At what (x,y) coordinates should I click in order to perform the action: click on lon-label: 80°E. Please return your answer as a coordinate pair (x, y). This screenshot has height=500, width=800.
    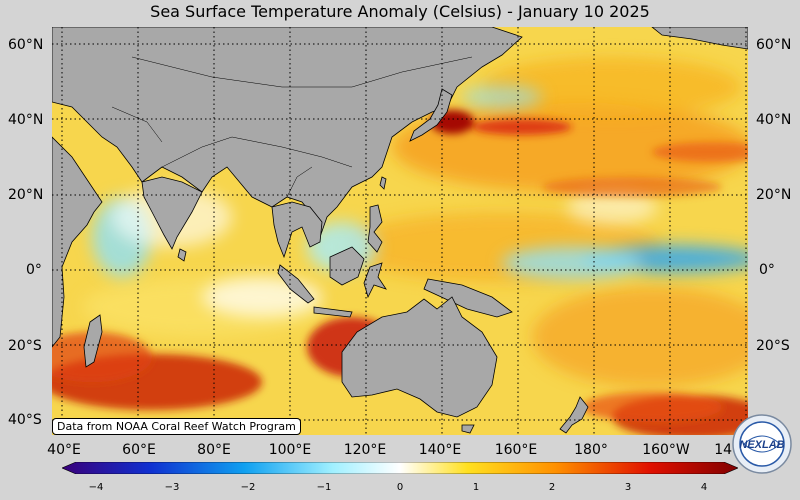
    Looking at the image, I should click on (214, 450).